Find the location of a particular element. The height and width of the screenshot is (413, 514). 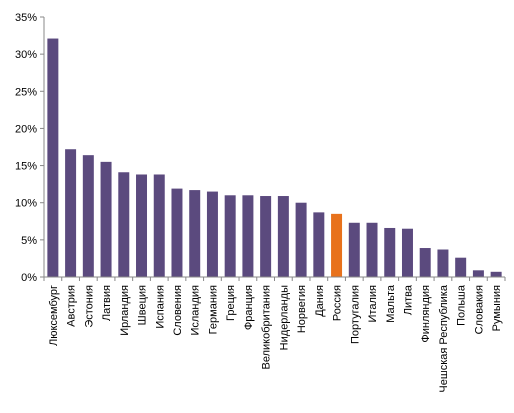

x-category-label: Россия is located at coordinates (338, 303).